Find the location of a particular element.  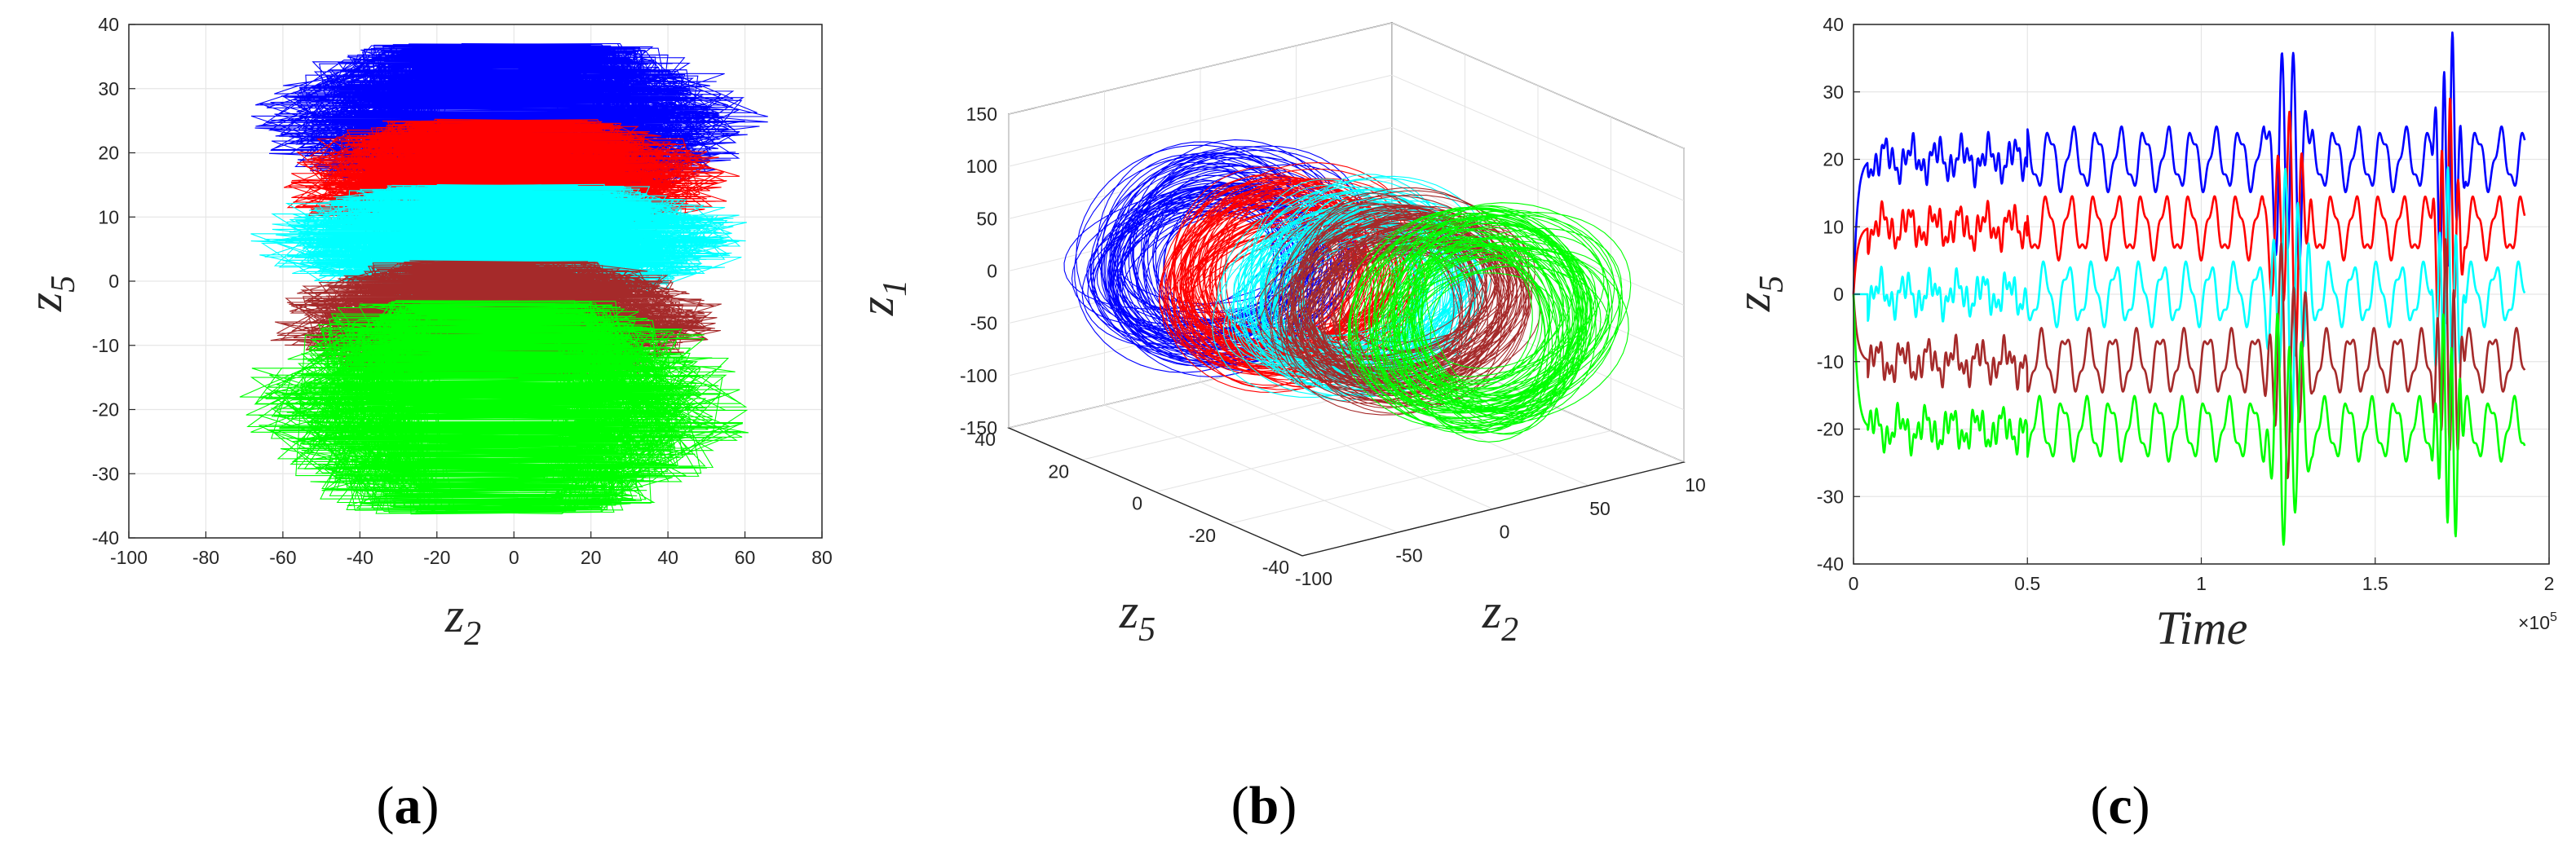

panel-c-y-ticks: -40 -30 -20 -10 0 10 20 30 40 is located at coordinates (1838, 294).